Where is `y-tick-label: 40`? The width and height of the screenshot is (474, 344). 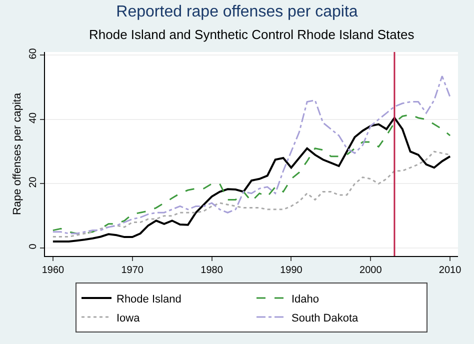
y-tick-label: 40 is located at coordinates (33, 118).